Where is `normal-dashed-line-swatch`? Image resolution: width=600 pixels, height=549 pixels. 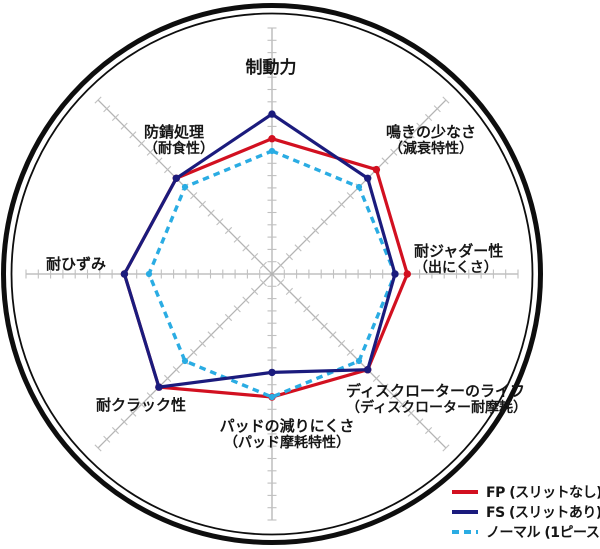
normal-dashed-line-swatch is located at coordinates (465, 532).